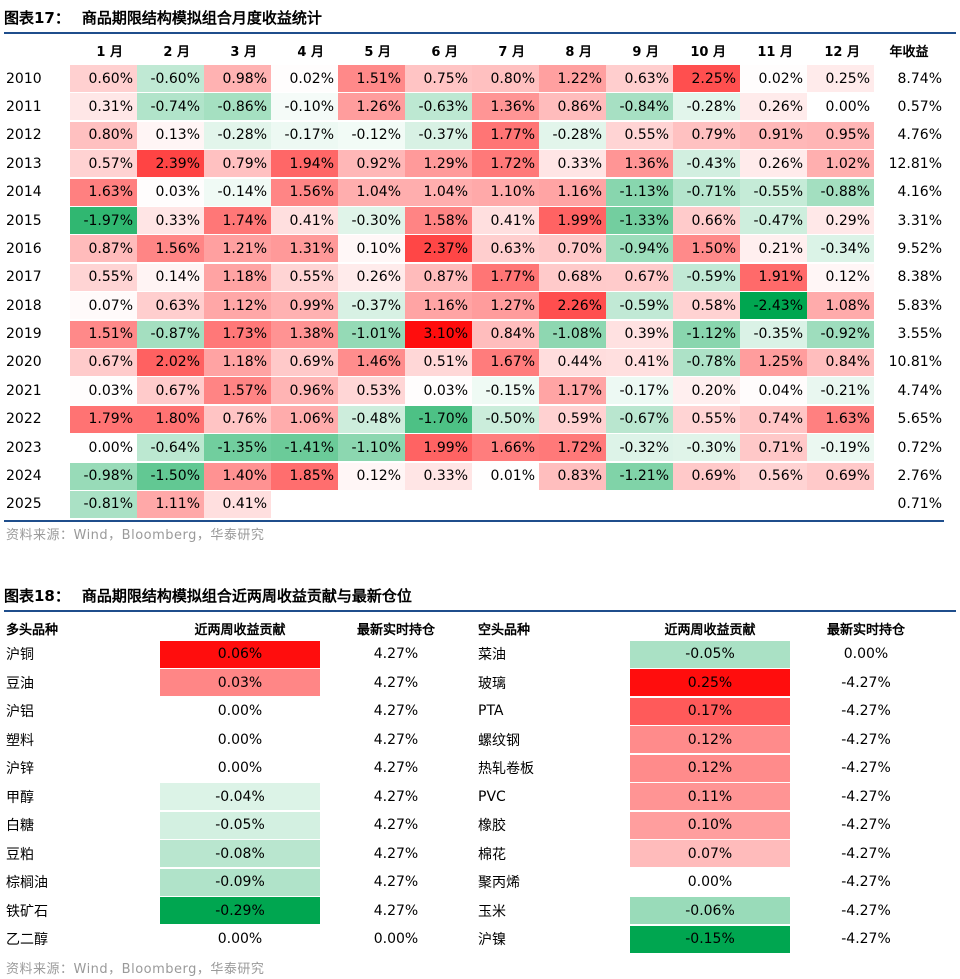 The height and width of the screenshot is (979, 960). I want to click on return-cell: 0.20%, so click(706, 391).